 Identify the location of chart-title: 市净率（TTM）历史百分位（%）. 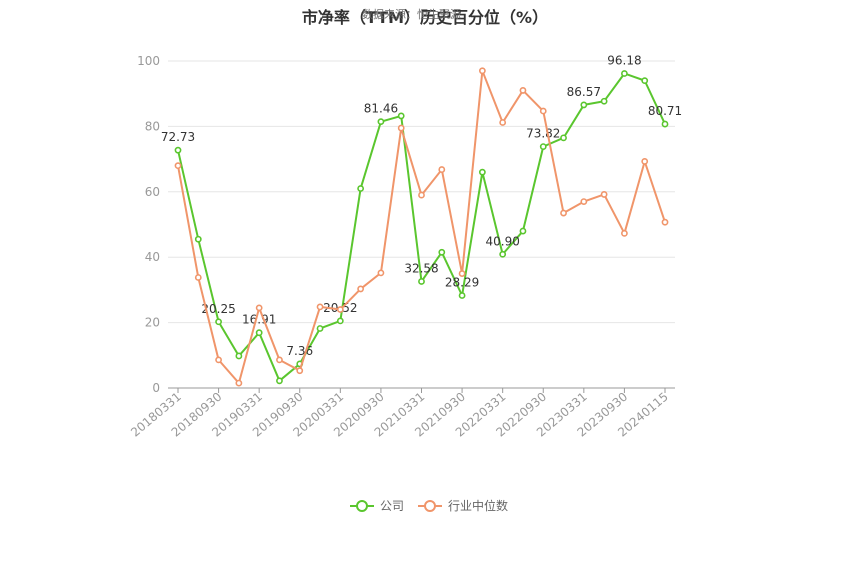
(425, 17).